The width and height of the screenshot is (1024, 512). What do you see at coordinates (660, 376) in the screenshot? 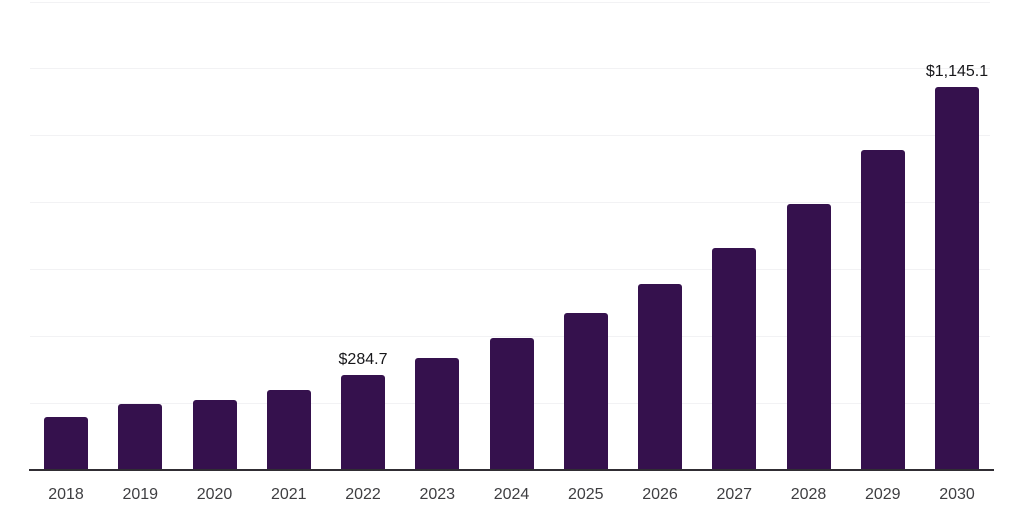
I see `bar-2026` at bounding box center [660, 376].